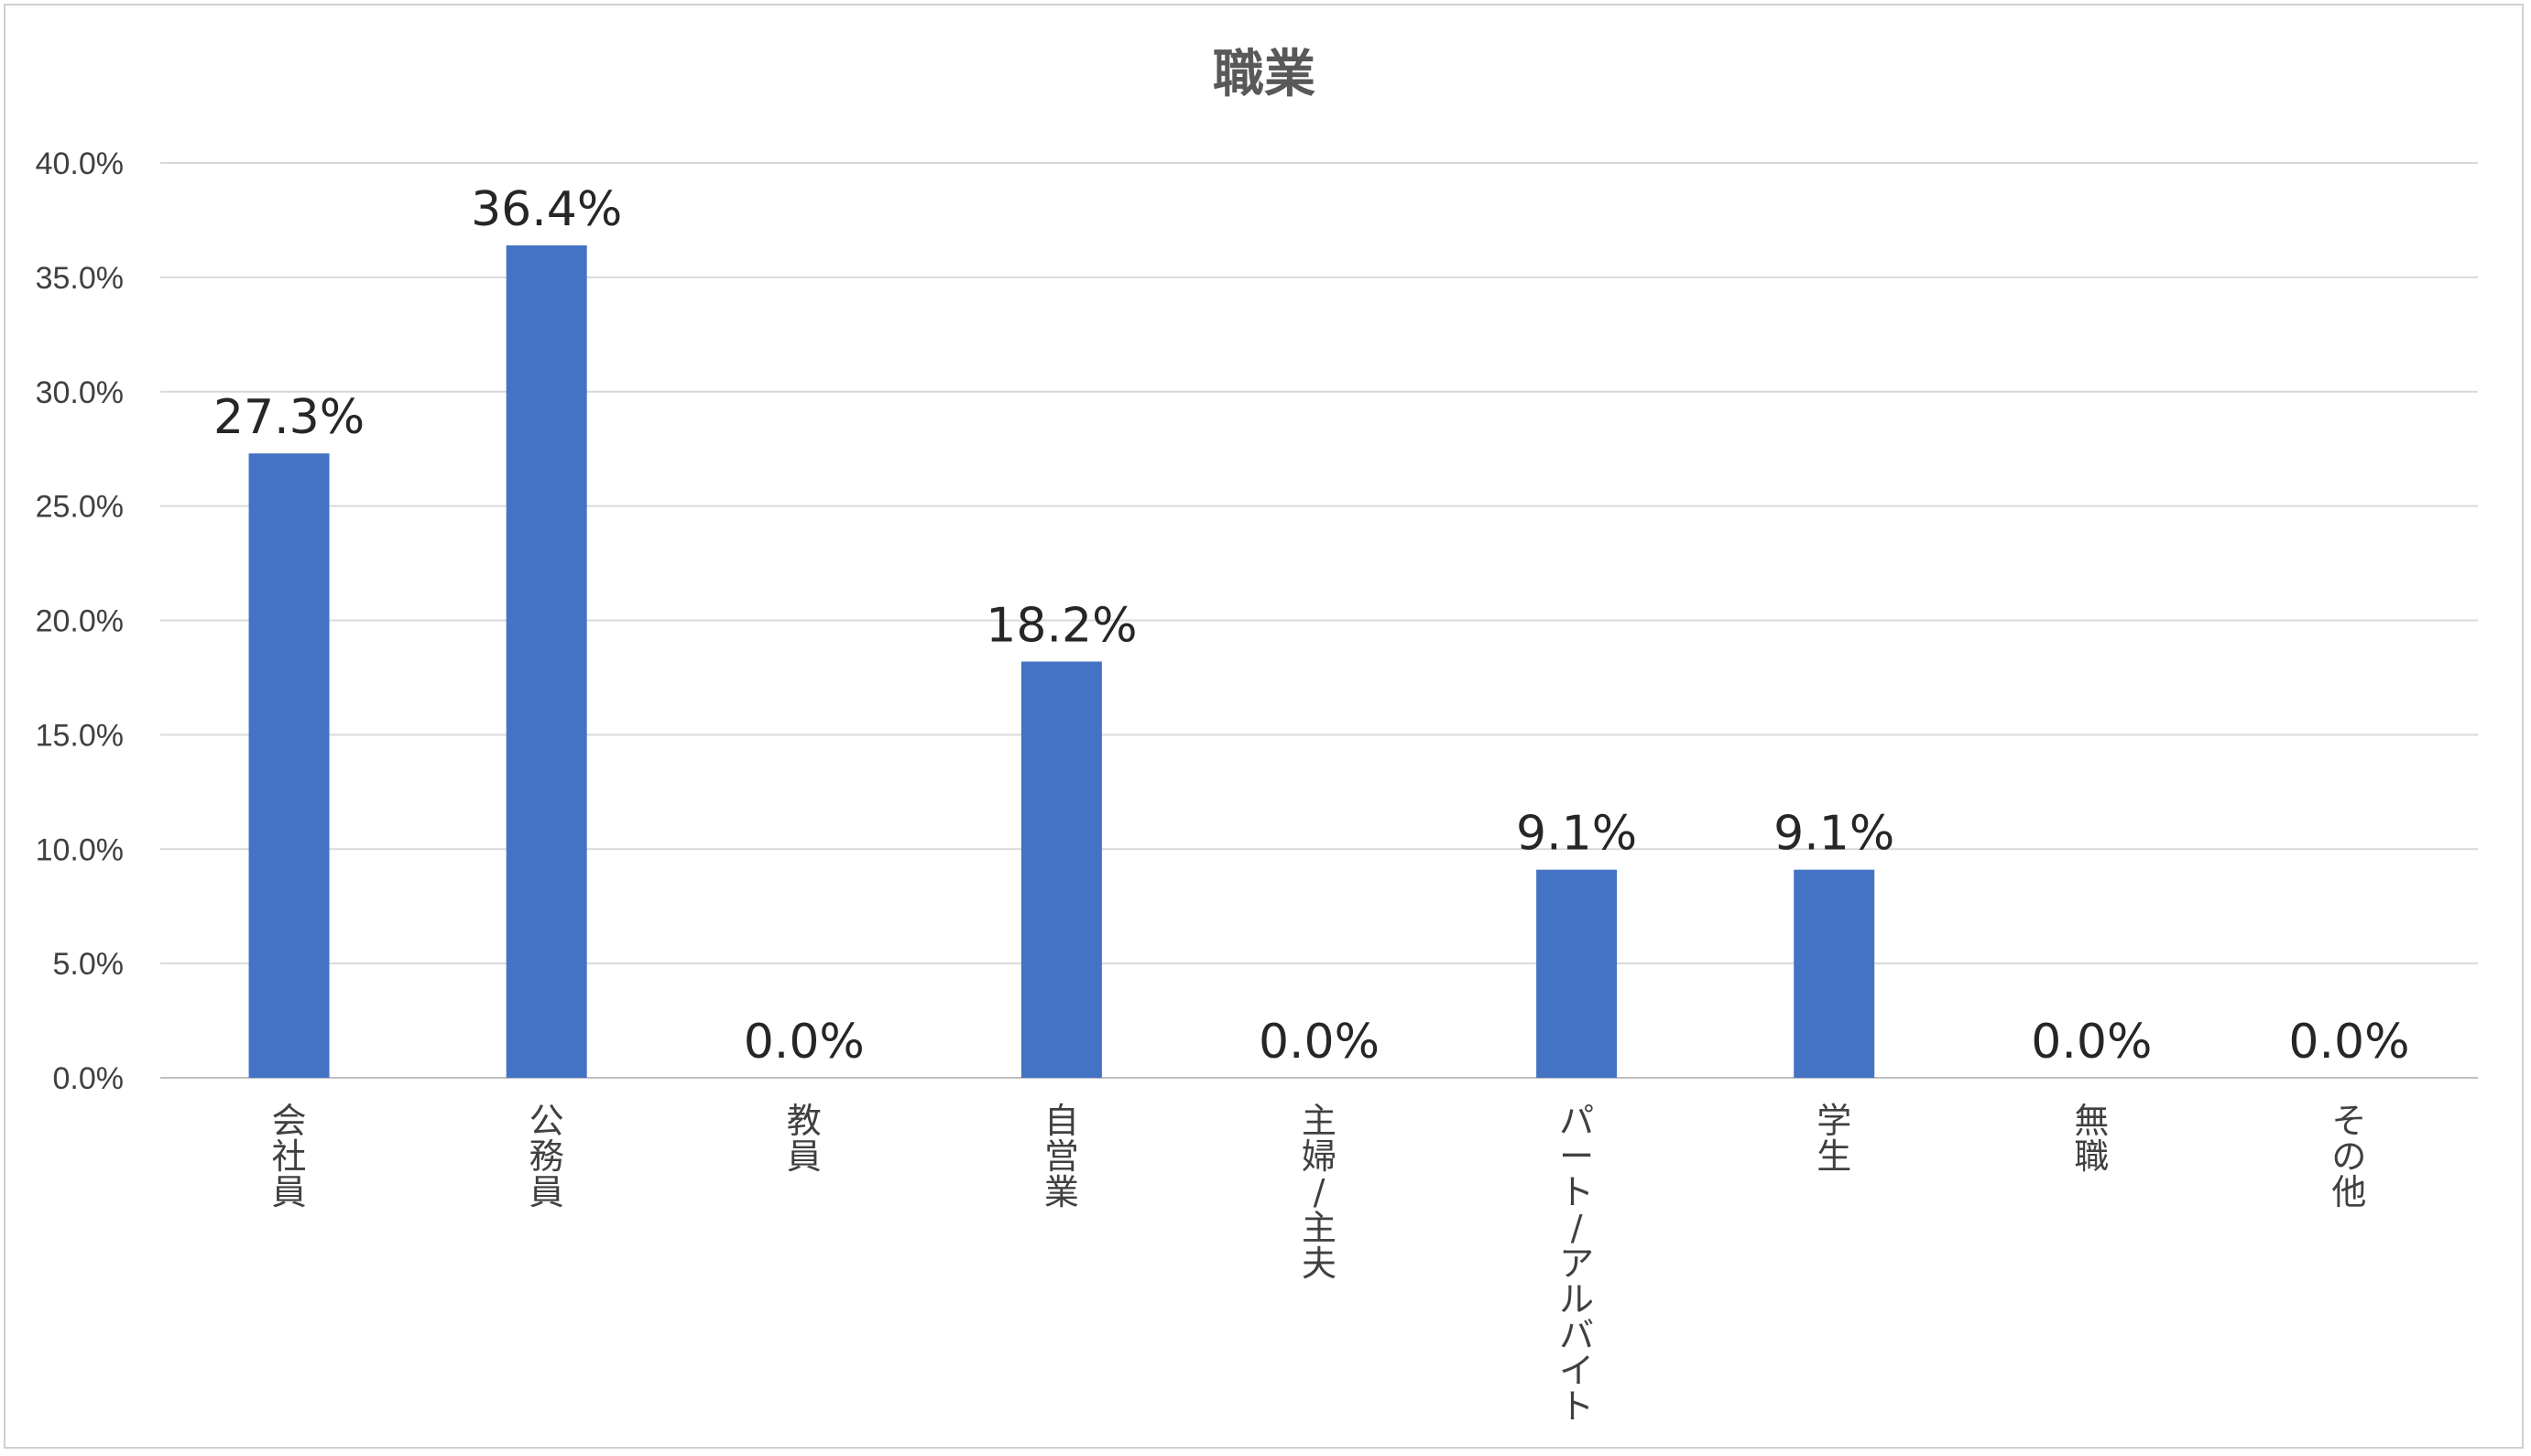  I want to click on y-tick-label: 5.0%, so click(89, 964).